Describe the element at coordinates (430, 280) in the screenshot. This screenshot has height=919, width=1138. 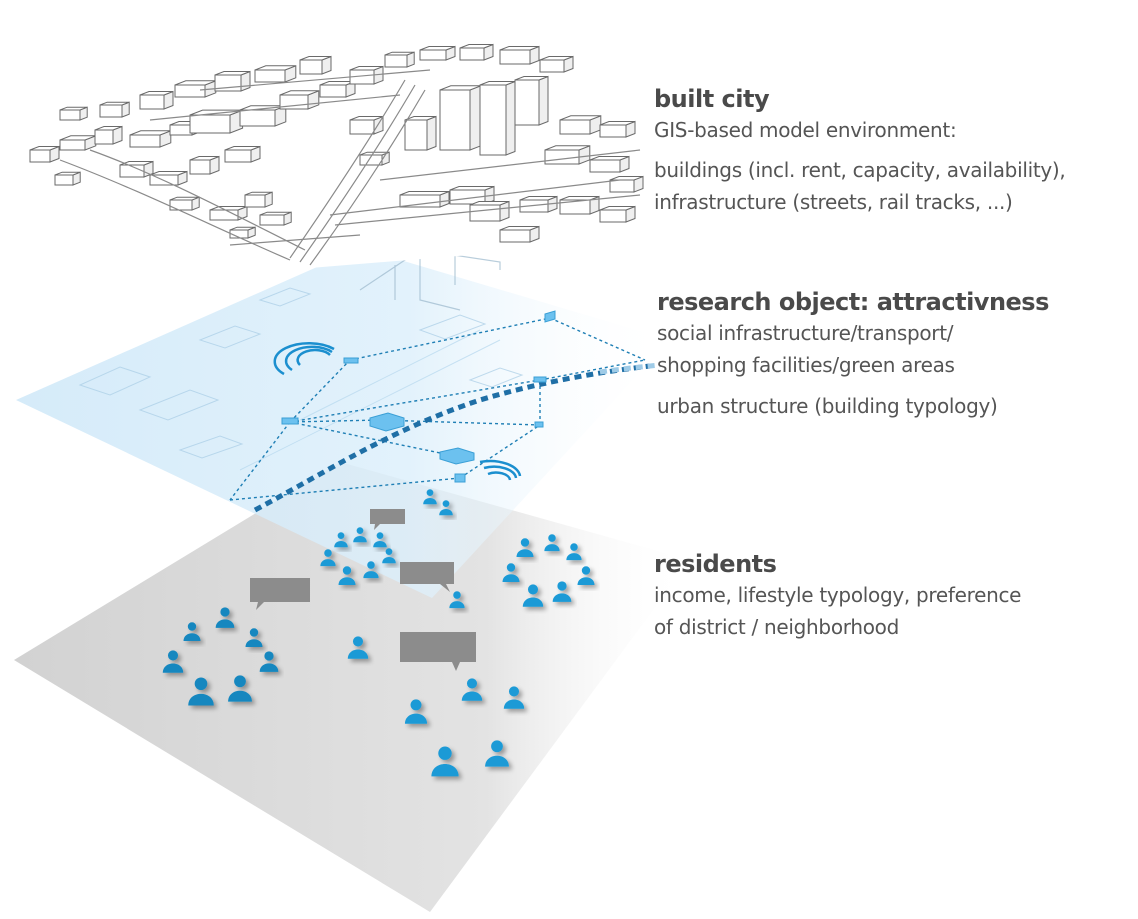
I see `structure-ghost-lines` at that location.